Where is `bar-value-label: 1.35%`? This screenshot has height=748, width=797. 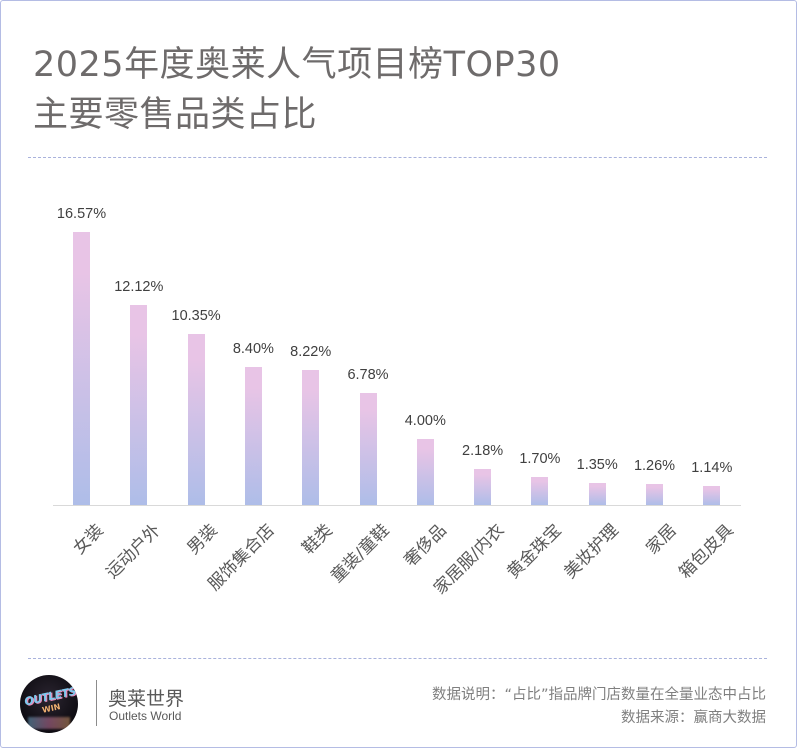 bar-value-label: 1.35% is located at coordinates (597, 465).